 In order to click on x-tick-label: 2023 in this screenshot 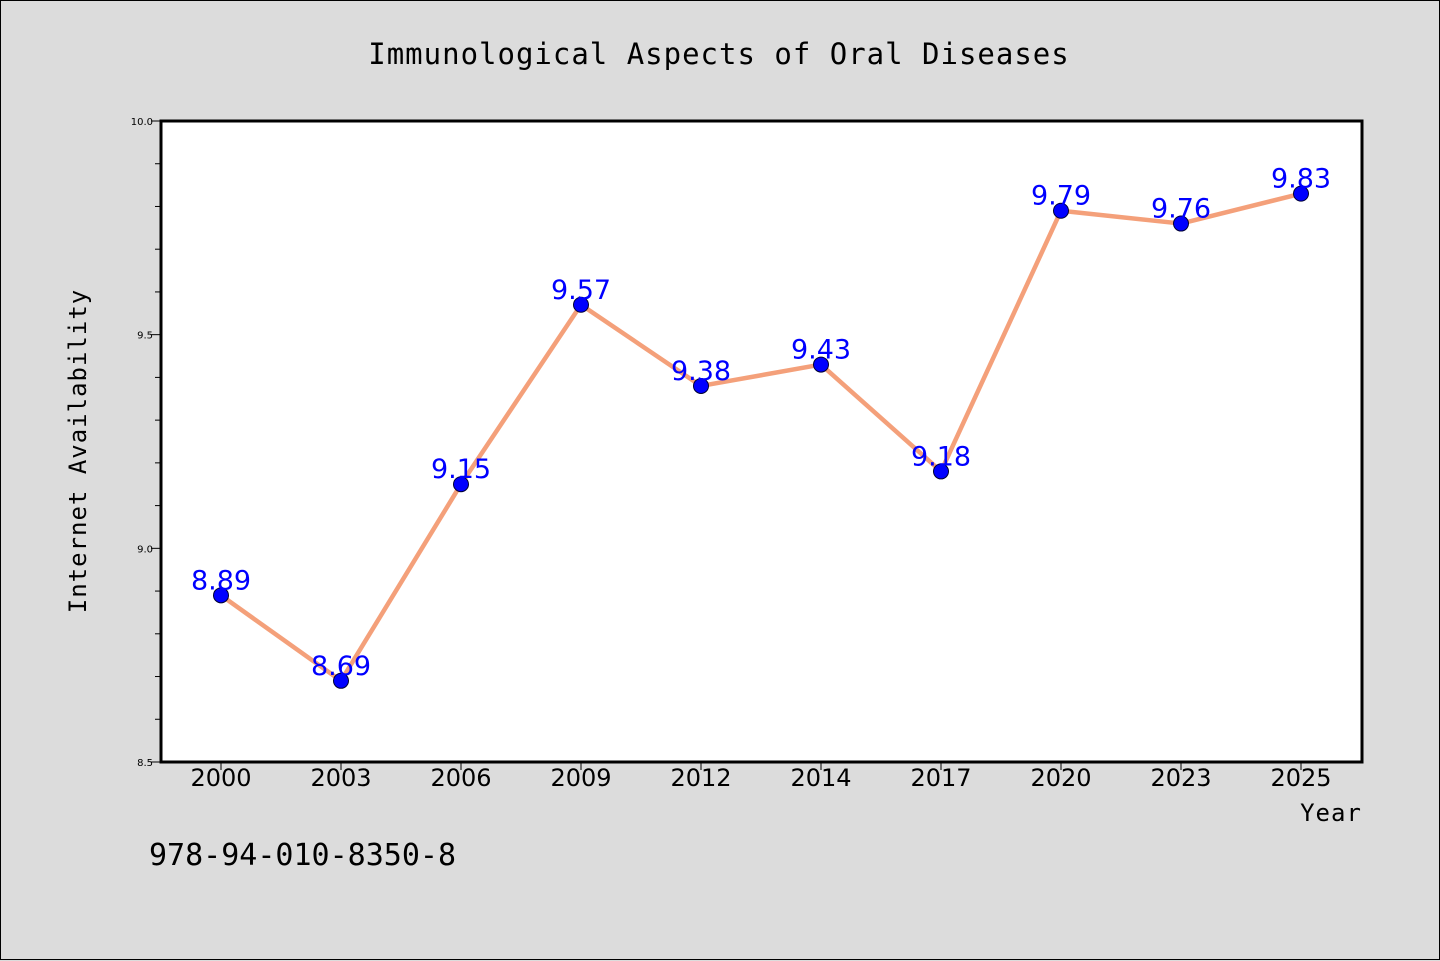, I will do `click(1180, 778)`.